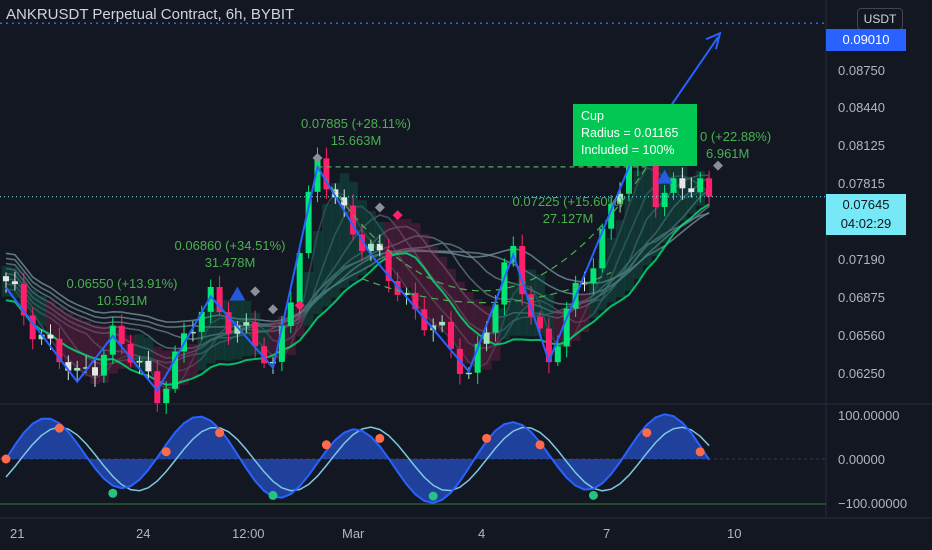 The image size is (932, 550). What do you see at coordinates (353, 533) in the screenshot?
I see `time-tick: Mar` at bounding box center [353, 533].